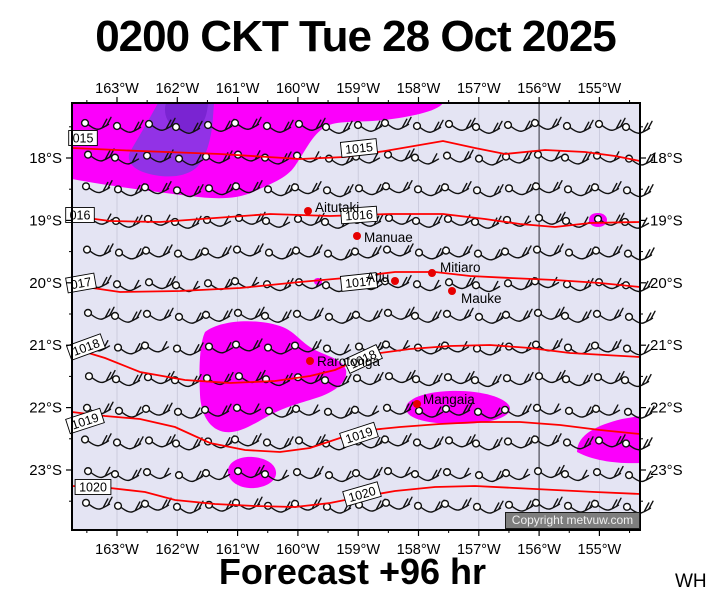 This screenshot has width=711, height=600. I want to click on isobar-label-1015: 1015, so click(359, 148).